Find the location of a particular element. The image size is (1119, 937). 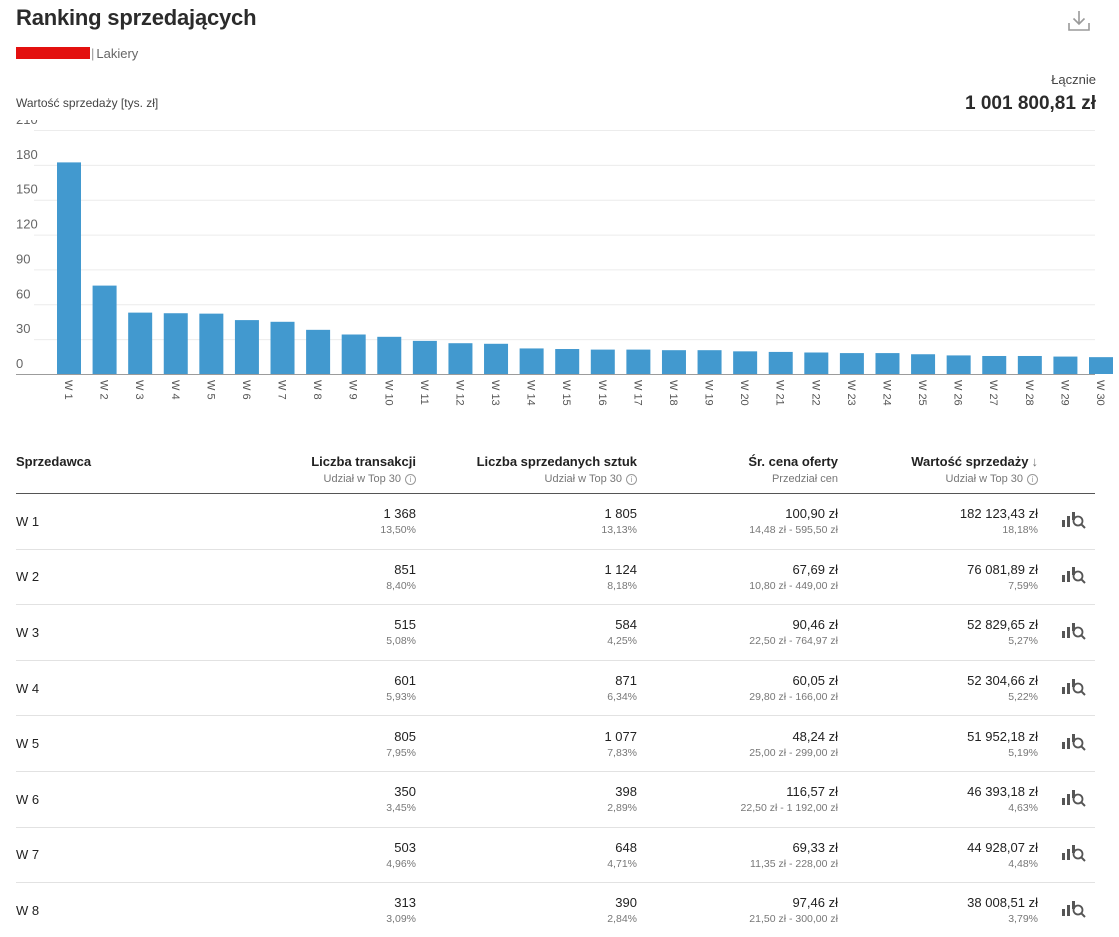

col-header-transactions-label: Liczba transakcji is located at coordinates (363, 461).